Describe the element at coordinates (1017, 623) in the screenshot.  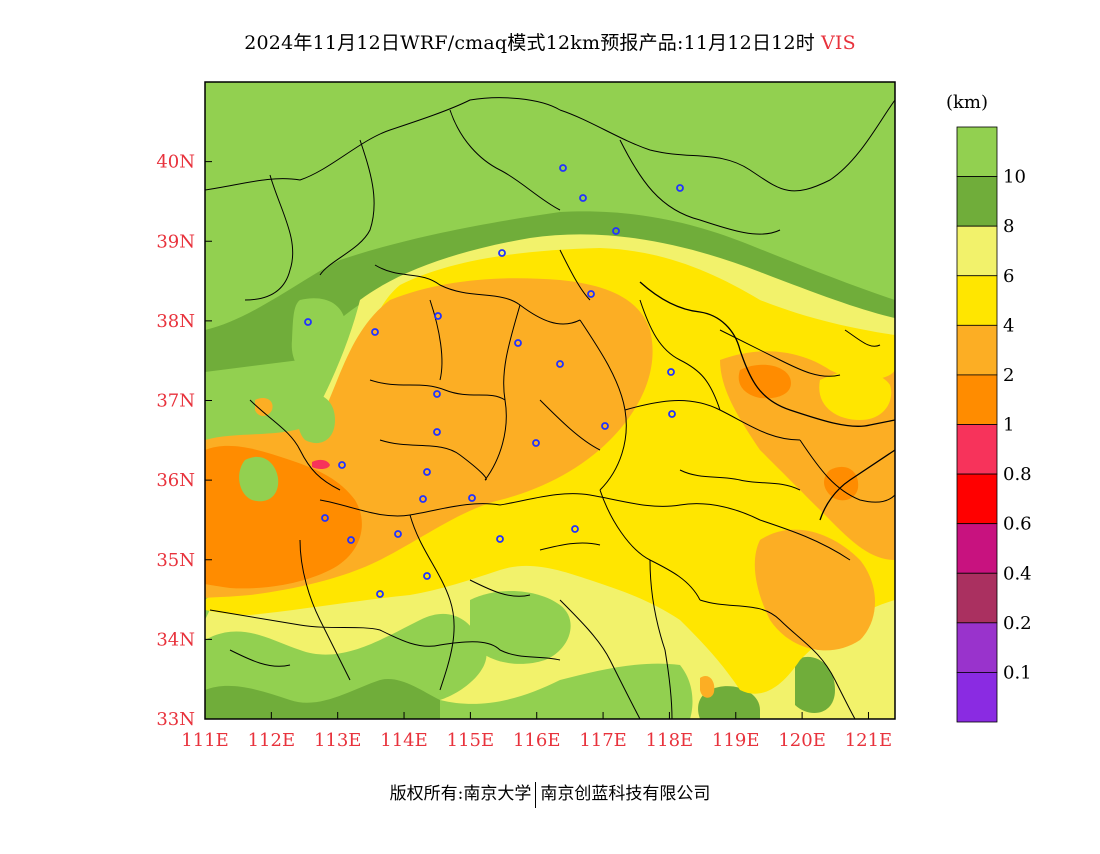
I see `legend-label: 0.2` at that location.